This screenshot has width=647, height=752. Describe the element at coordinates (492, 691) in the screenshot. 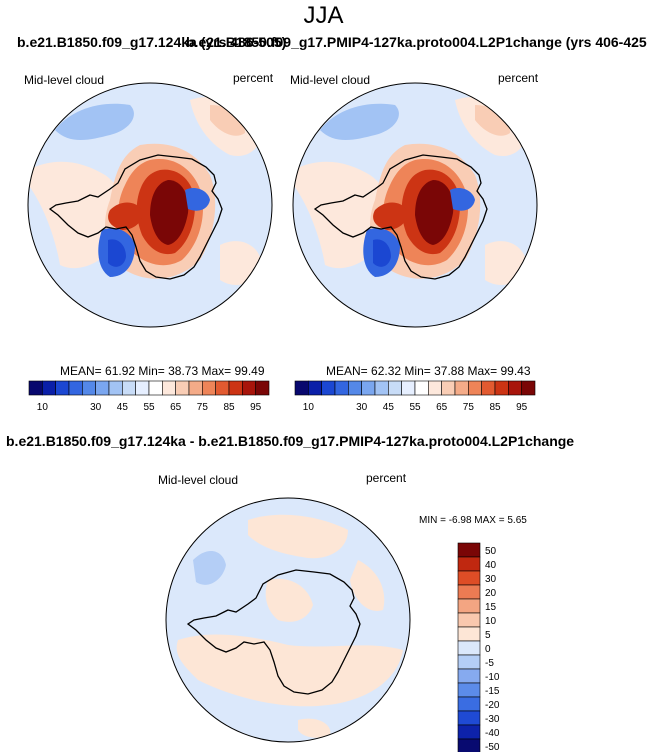

I see `diff-colorbar-label: -15` at that location.